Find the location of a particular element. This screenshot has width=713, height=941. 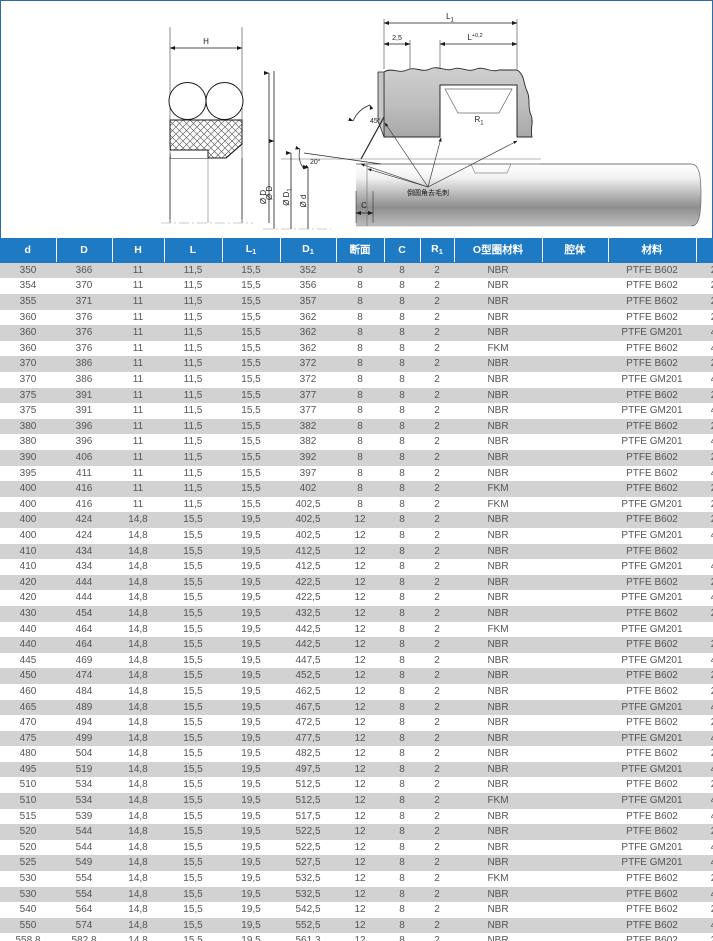

cell-L: 11,5 is located at coordinates (193, 286).